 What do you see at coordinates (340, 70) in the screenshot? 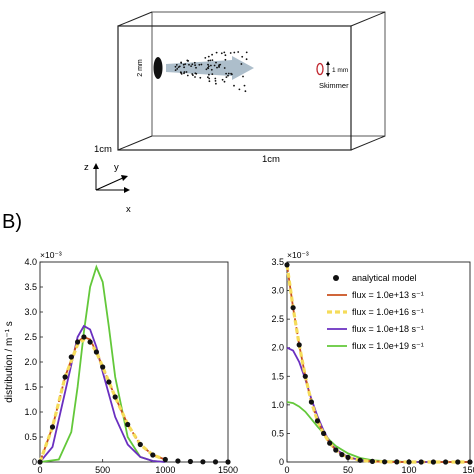
I see `label-1mm: 1 mm` at bounding box center [340, 70].